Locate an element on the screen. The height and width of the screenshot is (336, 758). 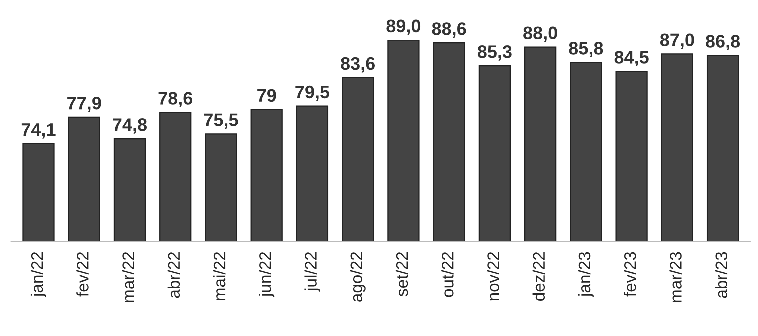
x-tick-label: jan/22 is located at coordinates (38, 275).